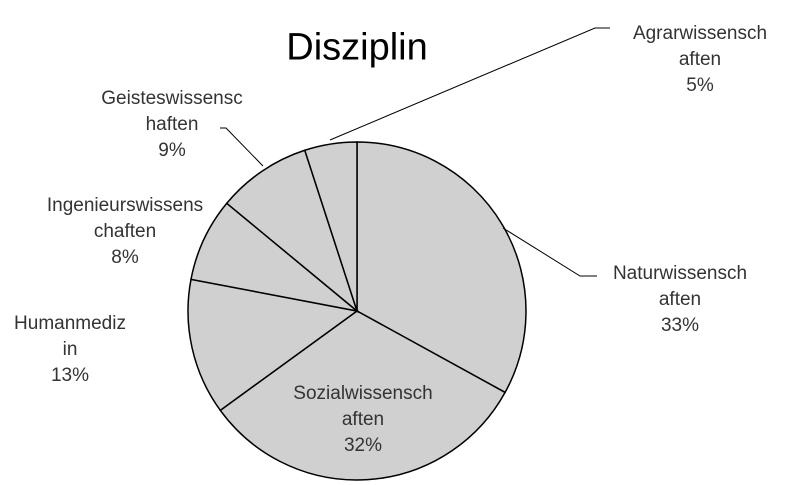 This screenshot has width=785, height=485. I want to click on value-label: 9%, so click(172, 150).